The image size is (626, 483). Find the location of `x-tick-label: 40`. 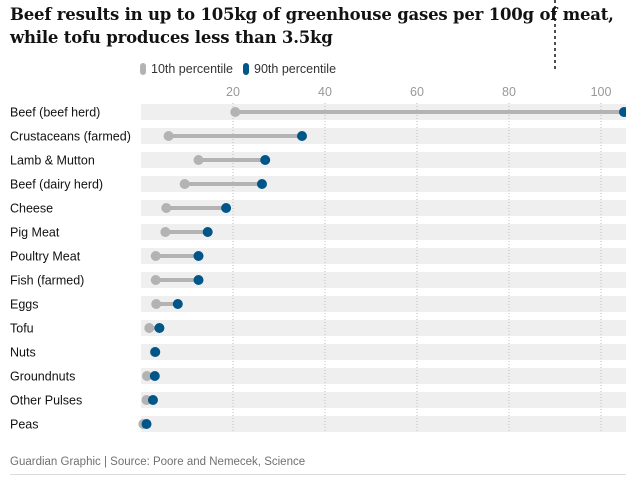

x-tick-label: 40 is located at coordinates (325, 92).